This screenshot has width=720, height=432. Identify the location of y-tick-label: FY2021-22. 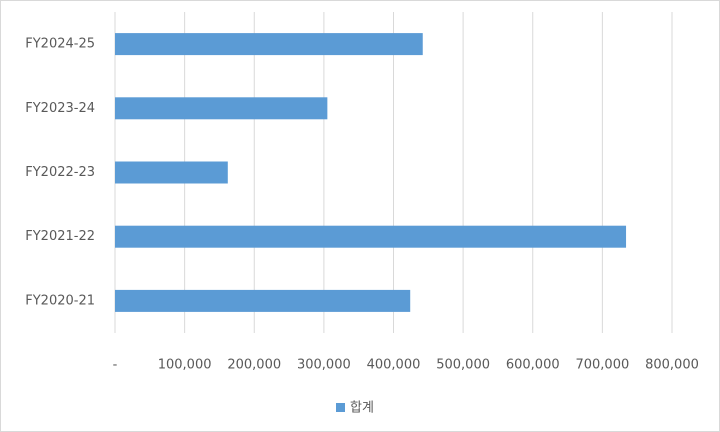
(60, 236).